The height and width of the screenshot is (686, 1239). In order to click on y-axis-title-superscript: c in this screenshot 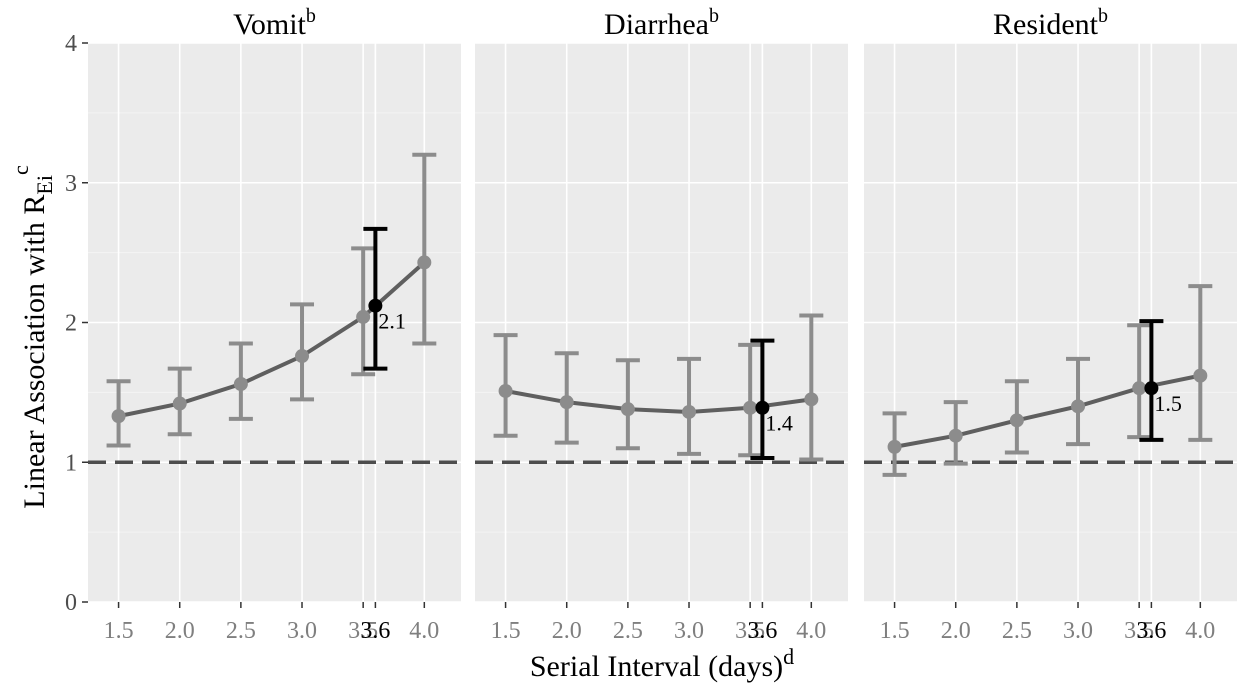, I will do `click(20, 170)`.